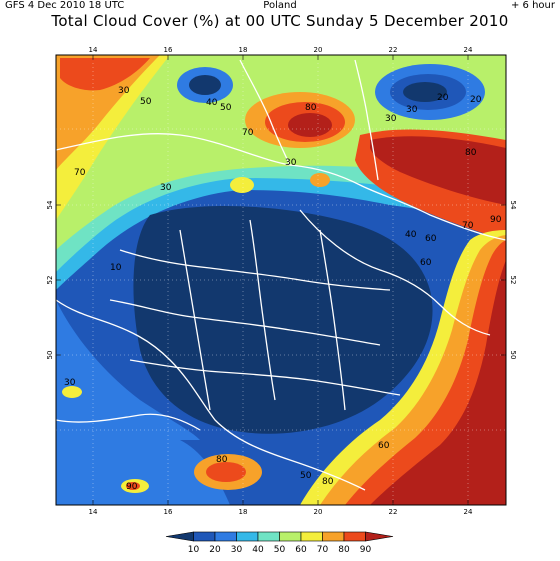 This screenshot has width=560, height=561. Describe the element at coordinates (301, 550) in the screenshot. I see `colorbar-label: 60` at that location.